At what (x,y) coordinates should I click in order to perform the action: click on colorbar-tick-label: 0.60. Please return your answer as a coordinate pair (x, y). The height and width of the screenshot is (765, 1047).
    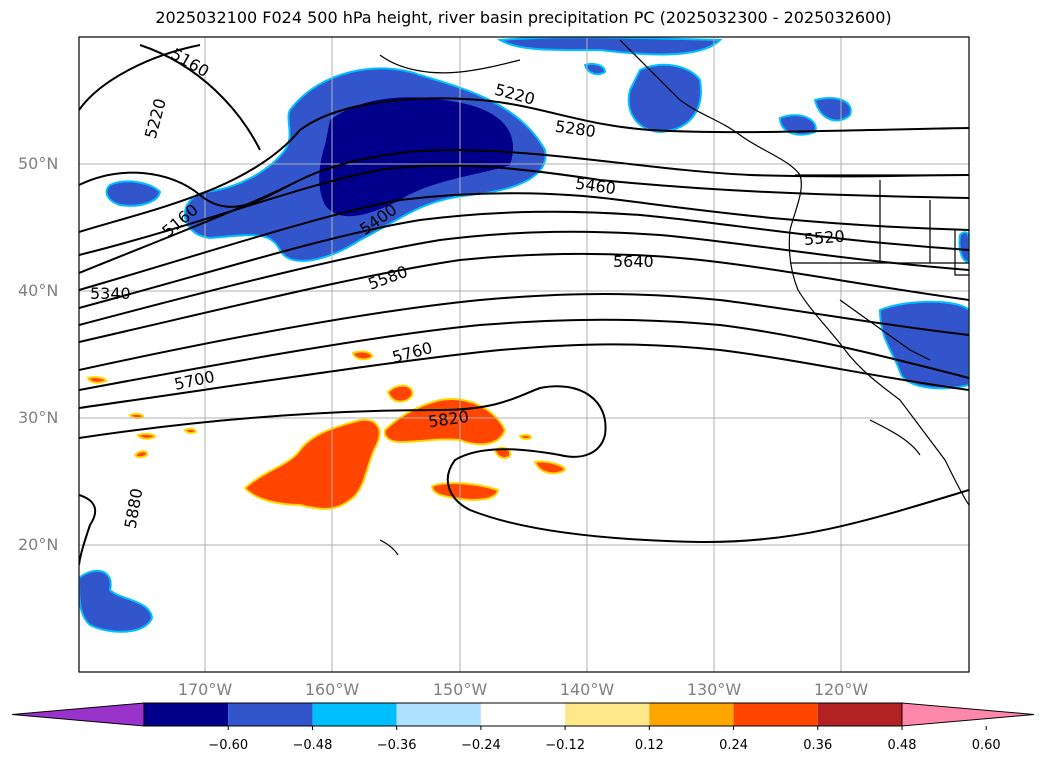
    Looking at the image, I should click on (986, 745).